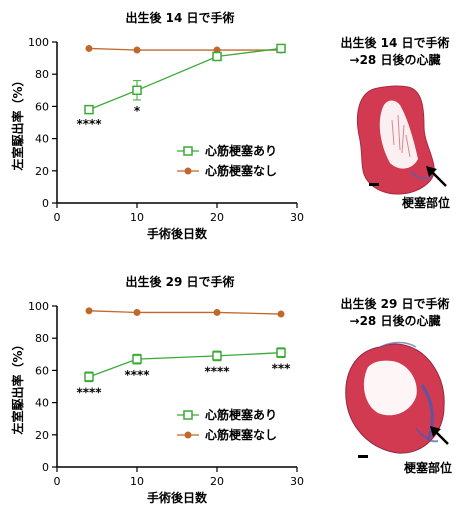  I want to click on heart-1-title-line2: →28 日後の心臓, so click(395, 60).